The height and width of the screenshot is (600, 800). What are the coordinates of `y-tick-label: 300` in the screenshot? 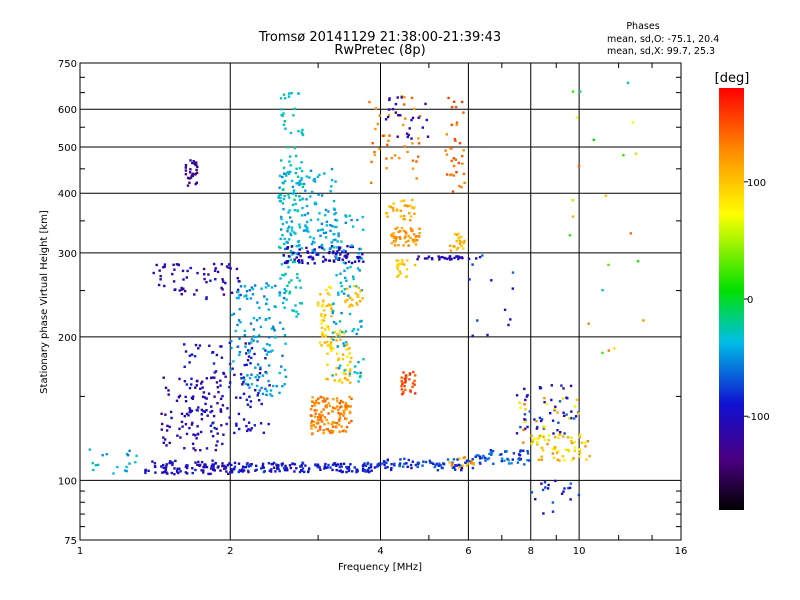 It's located at (67, 254).